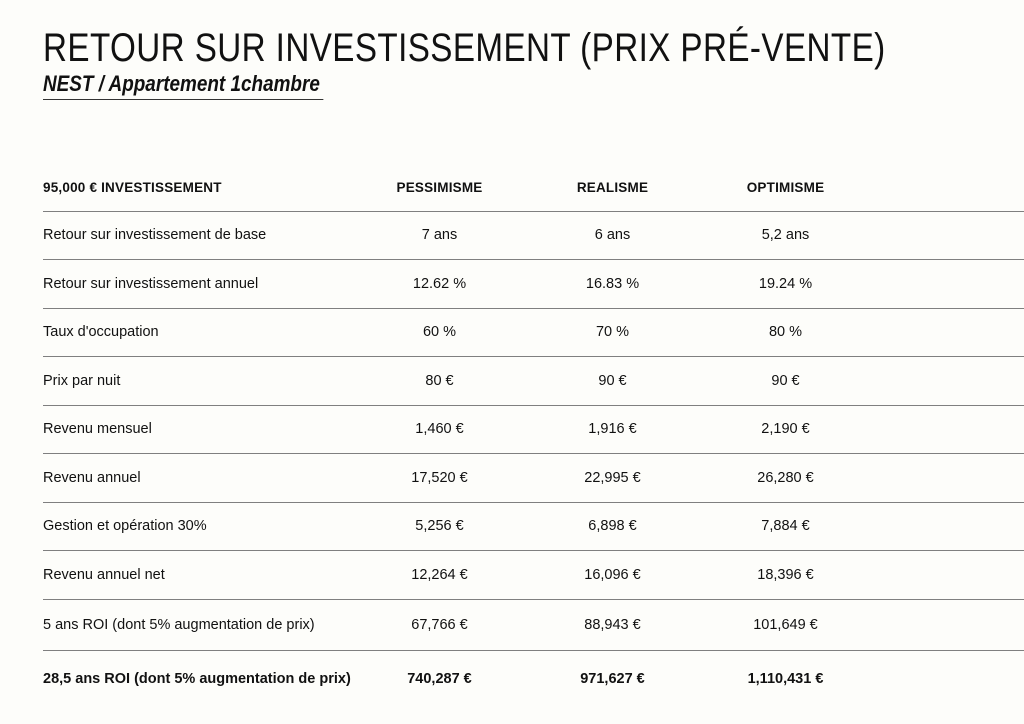 Image resolution: width=1024 pixels, height=724 pixels. Describe the element at coordinates (439, 380) in the screenshot. I see `row-value-pessimisme: 80 €` at that location.